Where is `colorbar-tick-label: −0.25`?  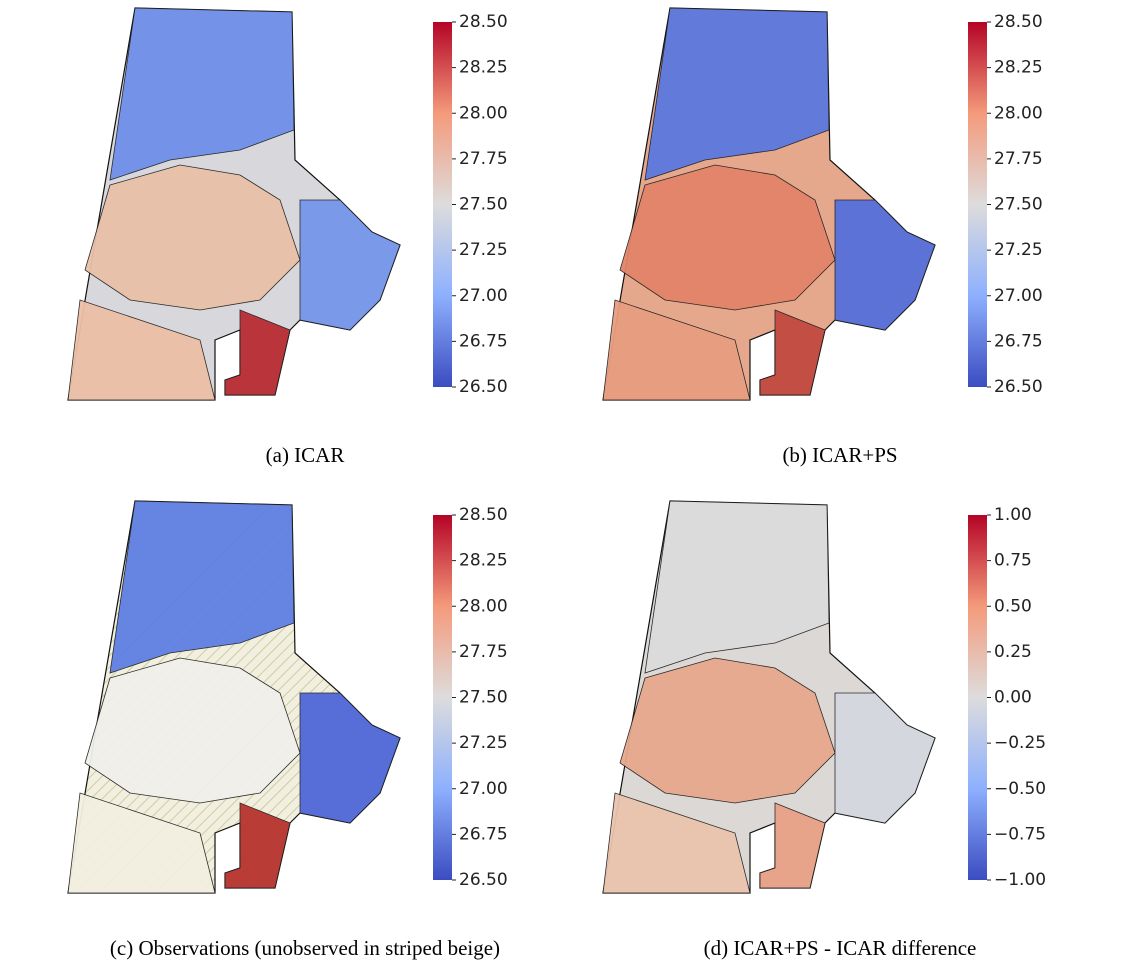
colorbar-tick-label: −0.25 is located at coordinates (1020, 743).